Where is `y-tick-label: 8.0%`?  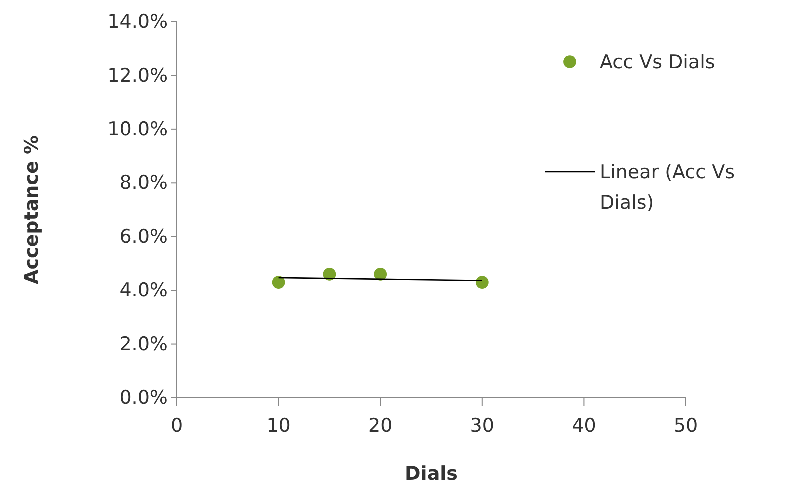
y-tick-label: 8.0% is located at coordinates (144, 183).